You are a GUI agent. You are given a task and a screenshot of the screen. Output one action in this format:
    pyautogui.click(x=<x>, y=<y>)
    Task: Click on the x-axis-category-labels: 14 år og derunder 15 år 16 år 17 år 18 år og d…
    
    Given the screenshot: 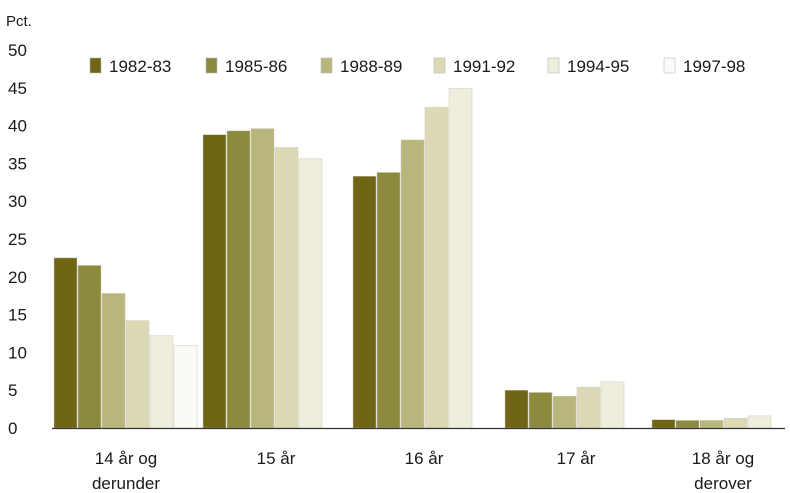 What is the action you would take?
    pyautogui.click(x=423, y=471)
    